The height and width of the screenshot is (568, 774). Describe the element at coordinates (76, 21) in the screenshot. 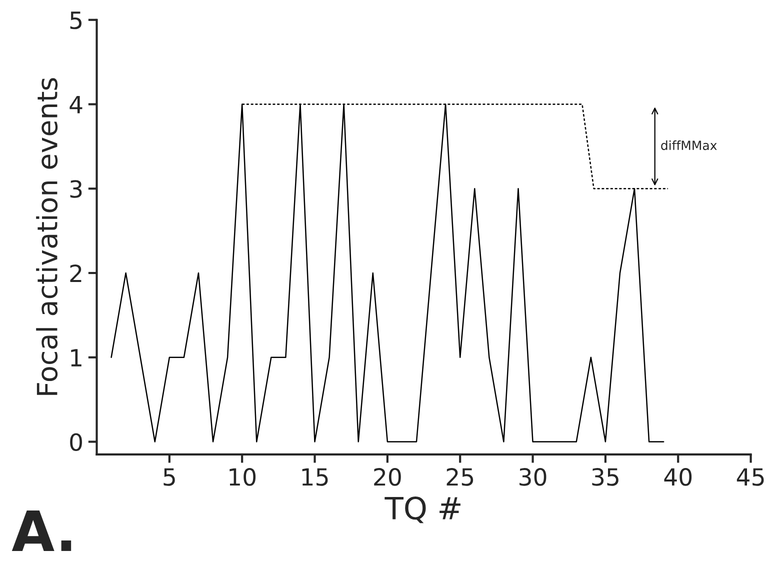

I see `y-tick-label: 5` at that location.